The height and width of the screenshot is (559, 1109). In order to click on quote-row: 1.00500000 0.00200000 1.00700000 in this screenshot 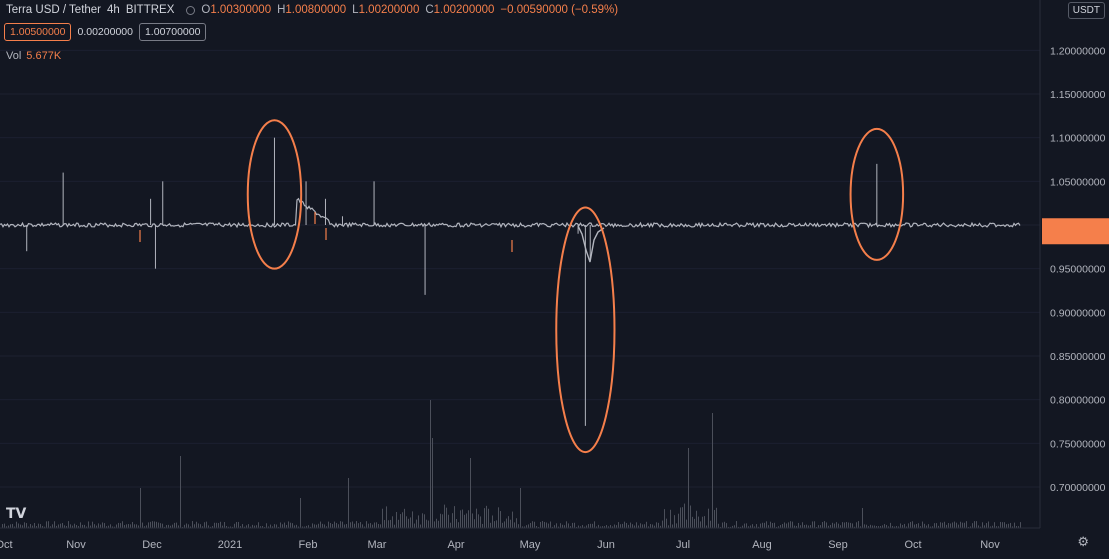, I will do `click(105, 32)`.